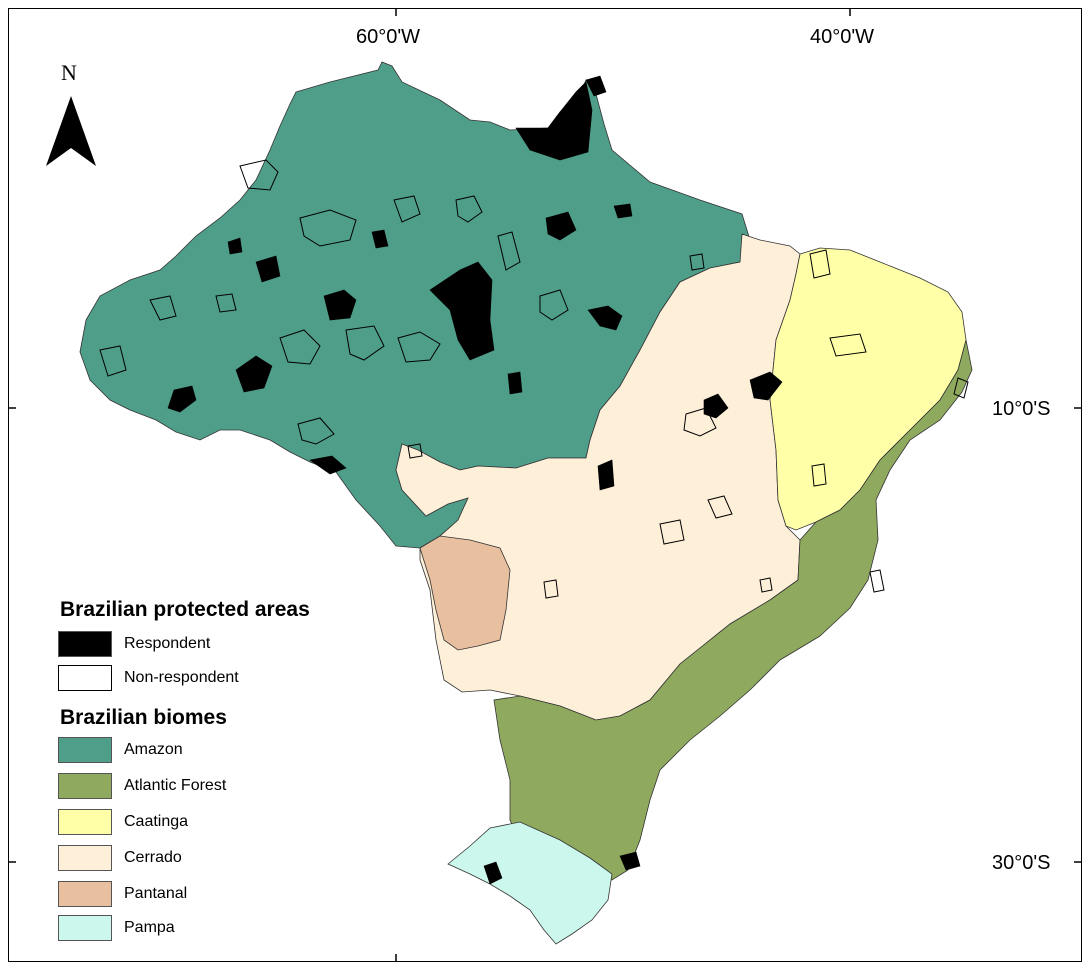 The width and height of the screenshot is (1092, 973). Describe the element at coordinates (153, 749) in the screenshot. I see `legend-label-amazon: Amazon` at that location.